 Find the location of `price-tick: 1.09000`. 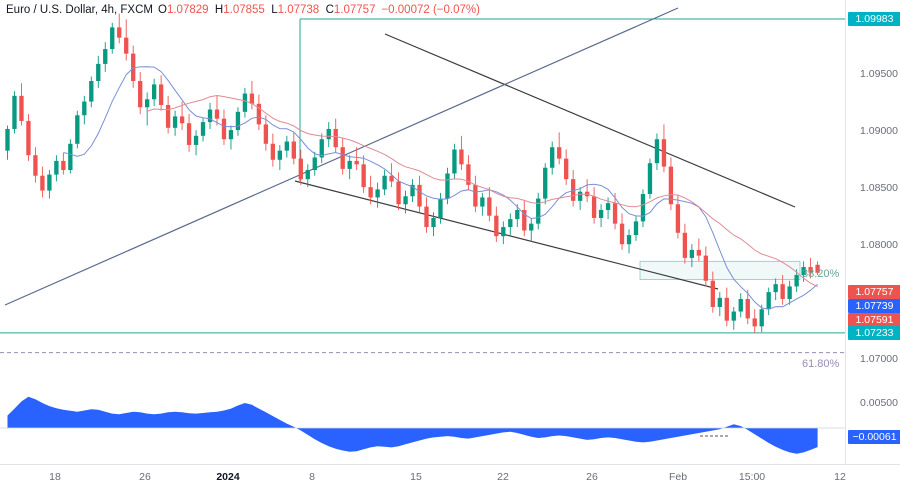

price-tick: 1.09000 is located at coordinates (879, 131).